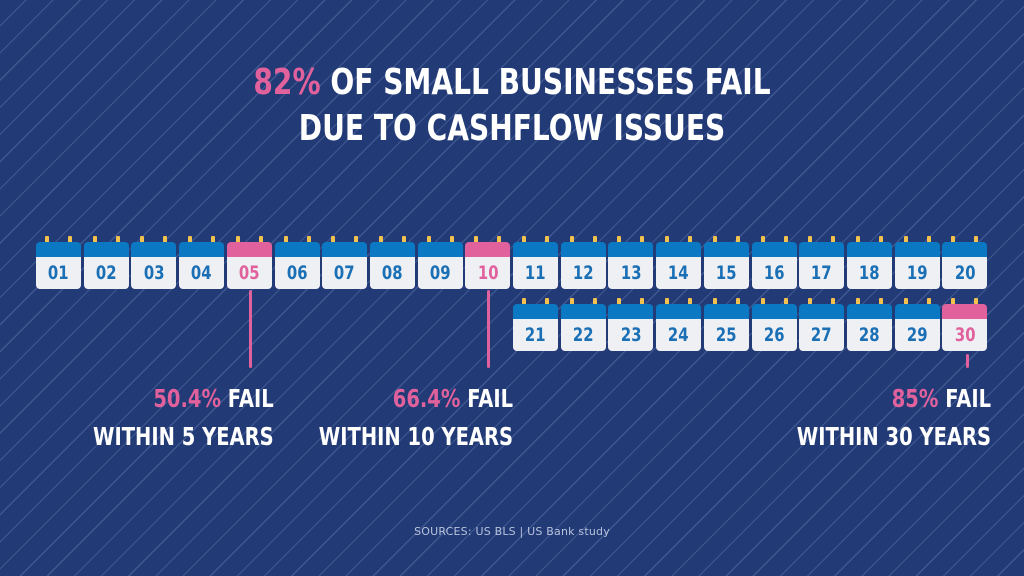 The image size is (1024, 576). I want to click on calendar-body: 05, so click(249, 273).